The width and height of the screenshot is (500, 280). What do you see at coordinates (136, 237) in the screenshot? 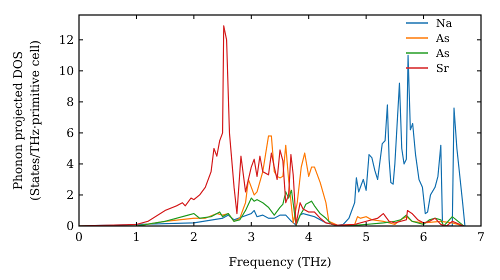
I see `x-tick-label: 1` at bounding box center [136, 237].